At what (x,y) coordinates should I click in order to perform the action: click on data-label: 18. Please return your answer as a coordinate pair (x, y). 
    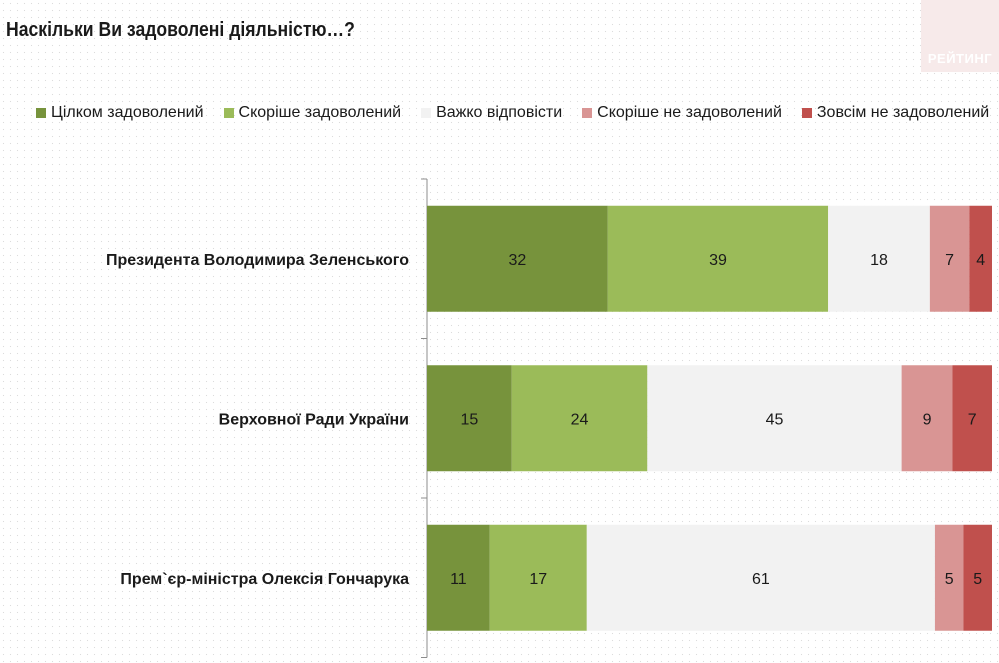
    Looking at the image, I should click on (879, 260).